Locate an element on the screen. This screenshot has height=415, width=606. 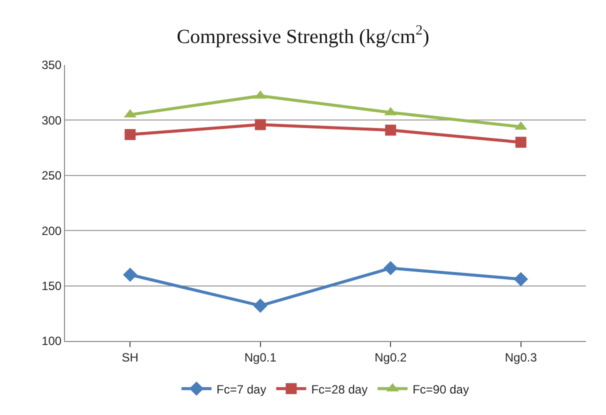
chart-title: Compressive Strength (kg/cm$^{2}$) is located at coordinates (303, 36).